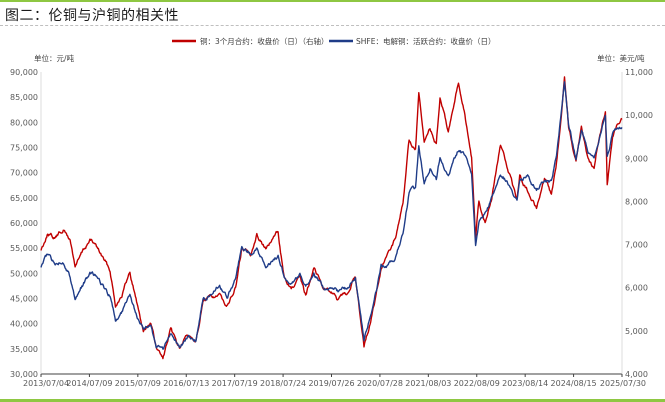 The height and width of the screenshot is (402, 665). What do you see at coordinates (574, 383) in the screenshot?
I see `x-tick-label: 2024/08/15` at bounding box center [574, 383].